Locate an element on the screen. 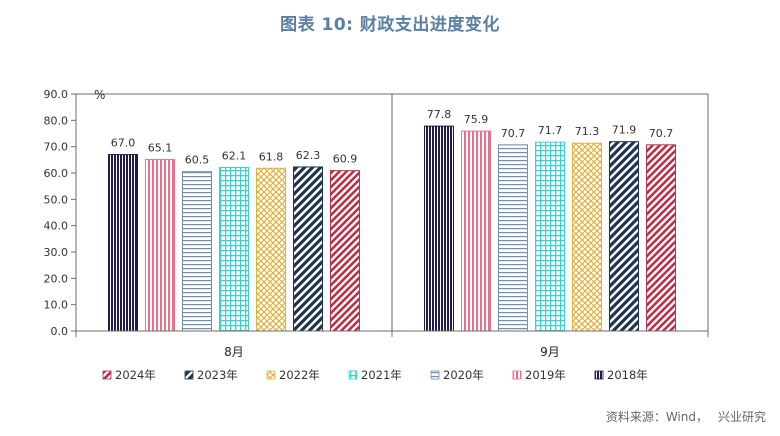 The width and height of the screenshot is (780, 436). source-prefix: 资料来源：Wind， is located at coordinates (656, 417).